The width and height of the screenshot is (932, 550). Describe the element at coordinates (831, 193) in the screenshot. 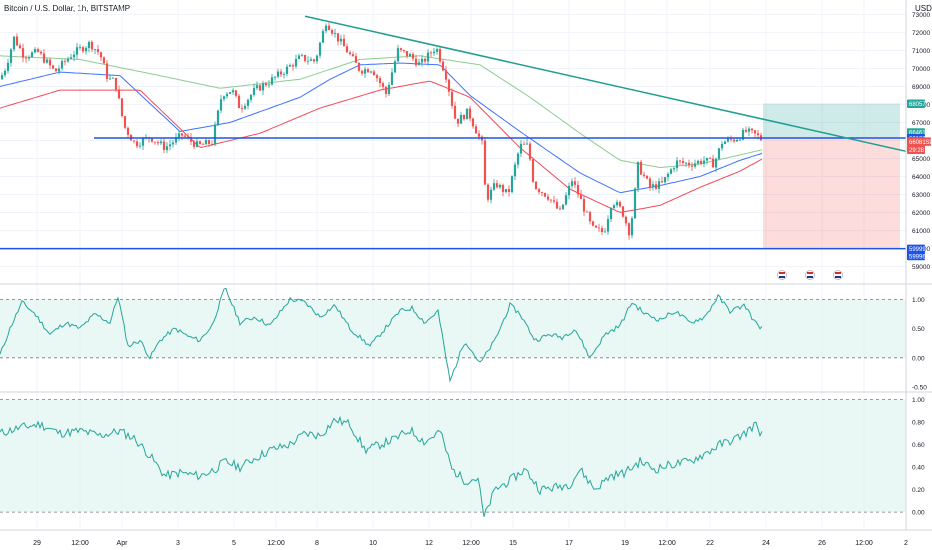

I see `position-stop-zone` at that location.